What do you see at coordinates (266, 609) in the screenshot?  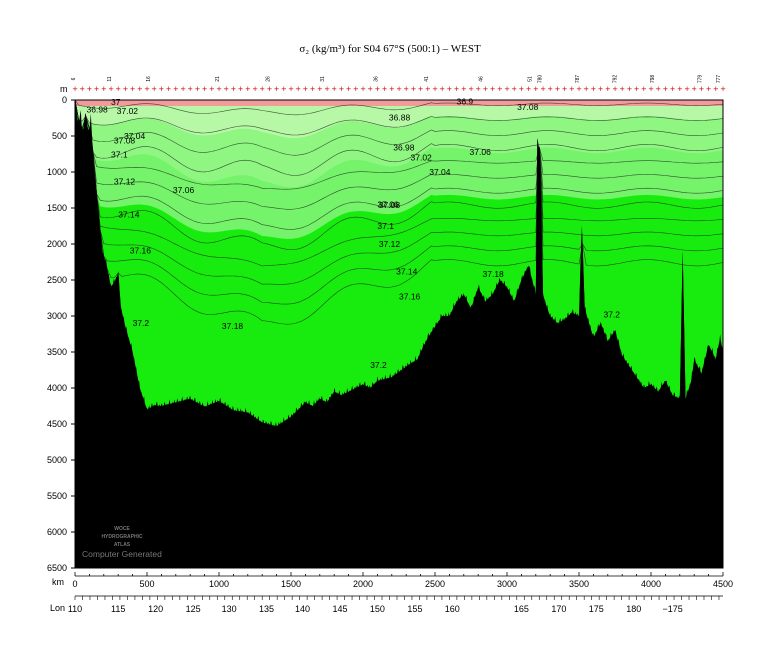 I see `lon-tick-label: 135` at bounding box center [266, 609].